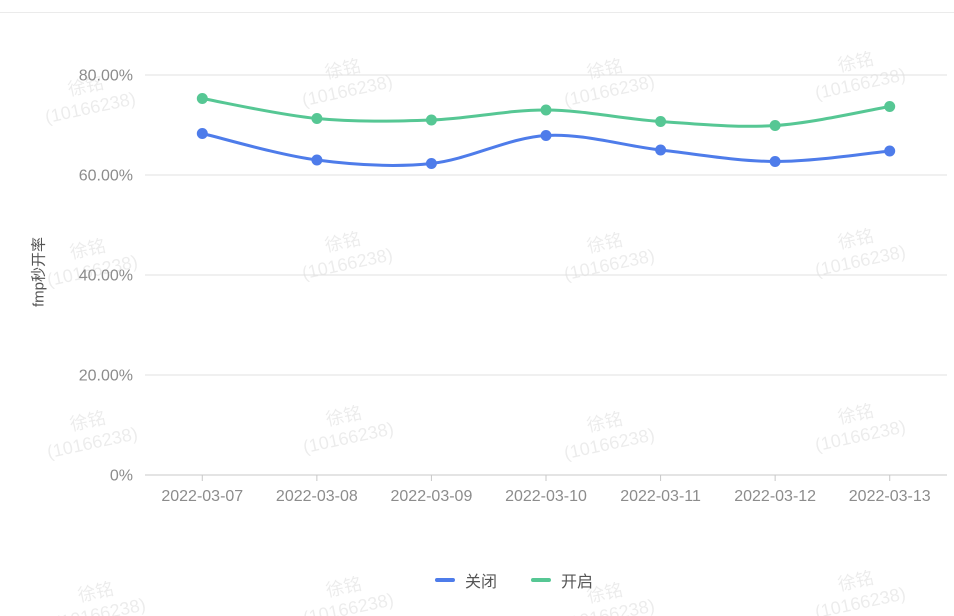 The height and width of the screenshot is (616, 954). Describe the element at coordinates (775, 496) in the screenshot. I see `x-tick-label: 2022-03-12` at that location.